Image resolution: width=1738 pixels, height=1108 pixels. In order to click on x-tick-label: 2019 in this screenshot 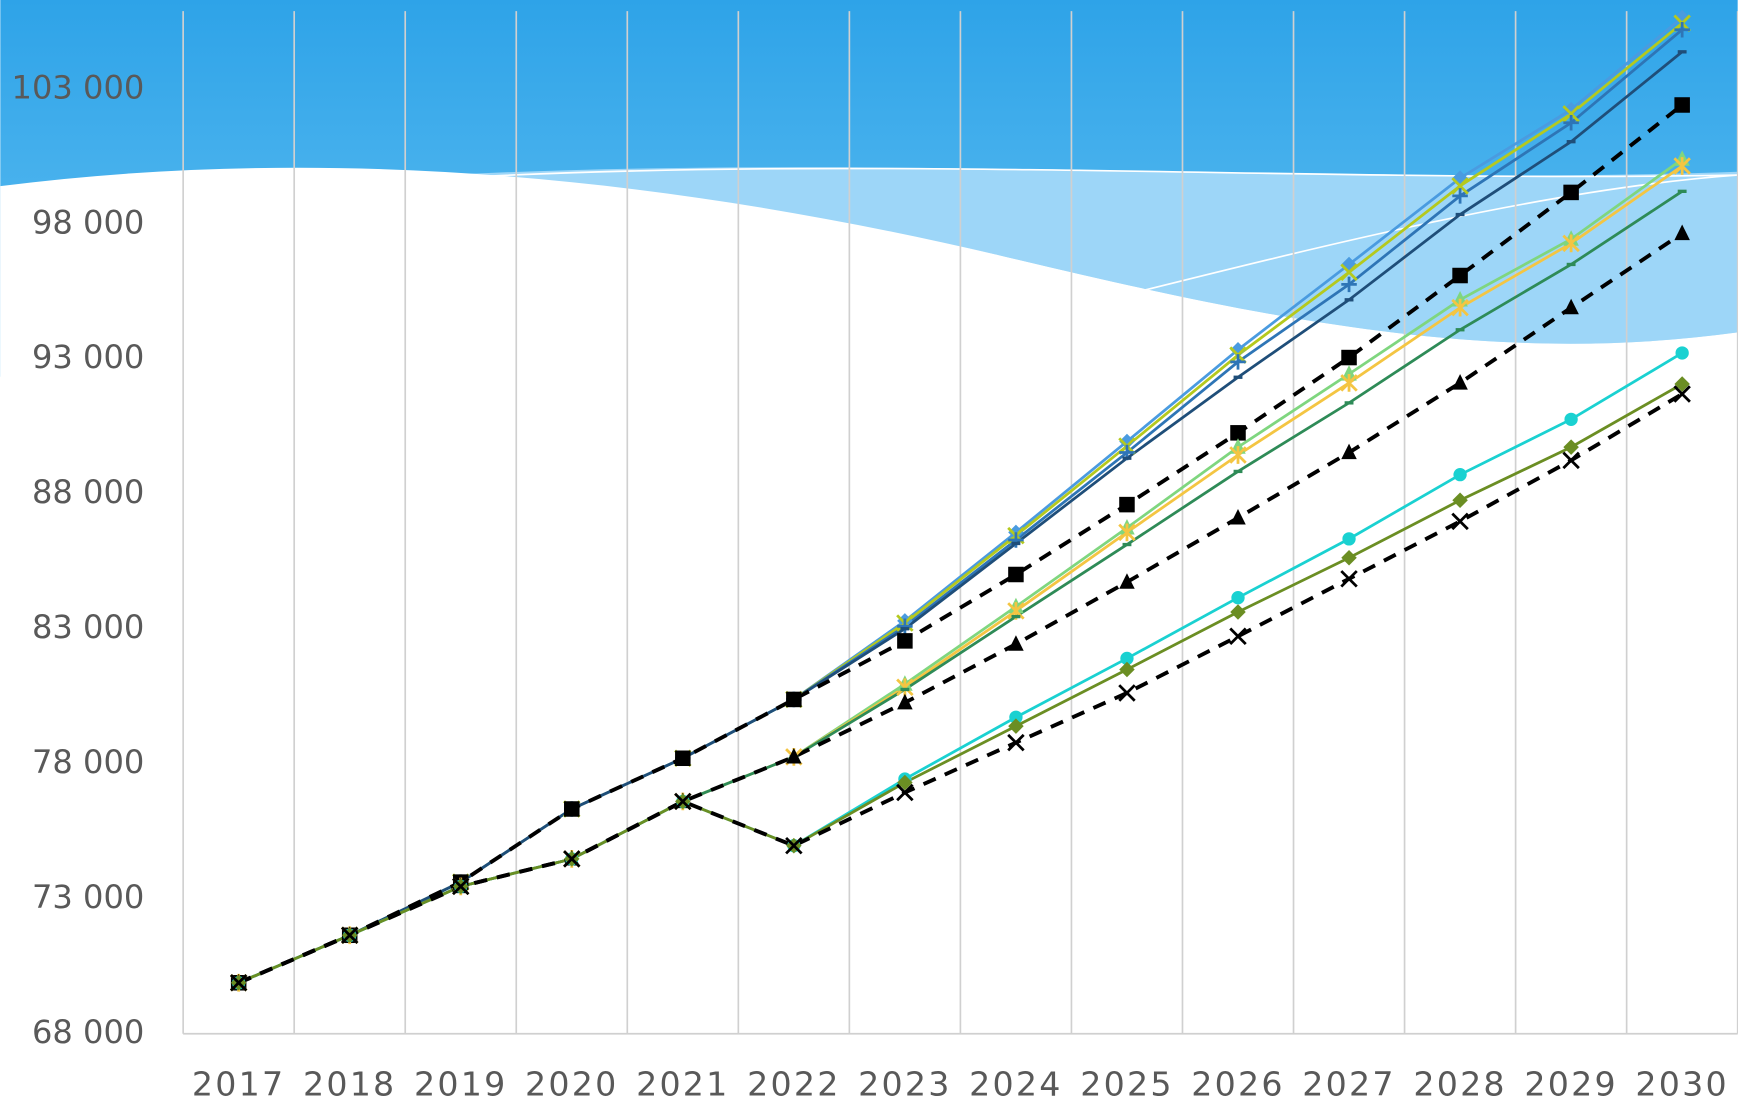, I will do `click(460, 1083)`.